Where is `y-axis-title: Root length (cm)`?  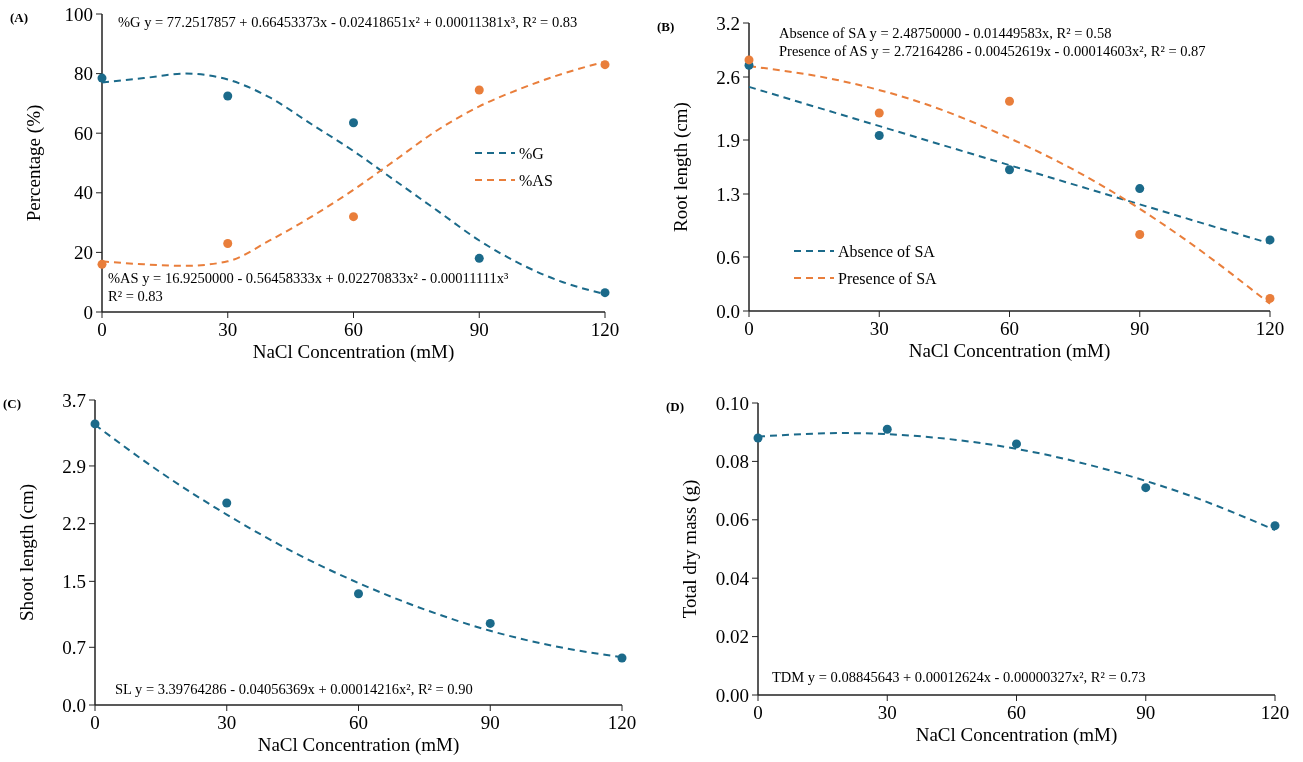
y-axis-title: Root length (cm) is located at coordinates (681, 167).